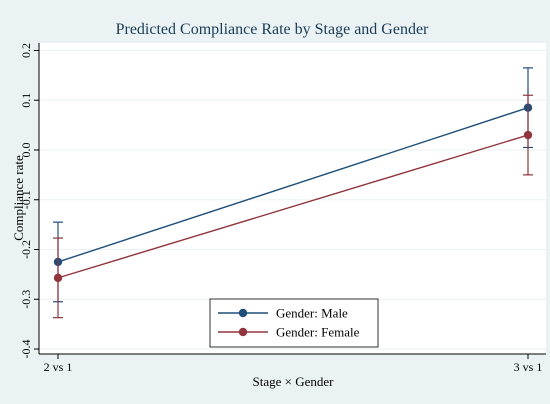 The image size is (550, 404). Describe the element at coordinates (312, 313) in the screenshot. I see `legend-label: Gender: Male` at that location.